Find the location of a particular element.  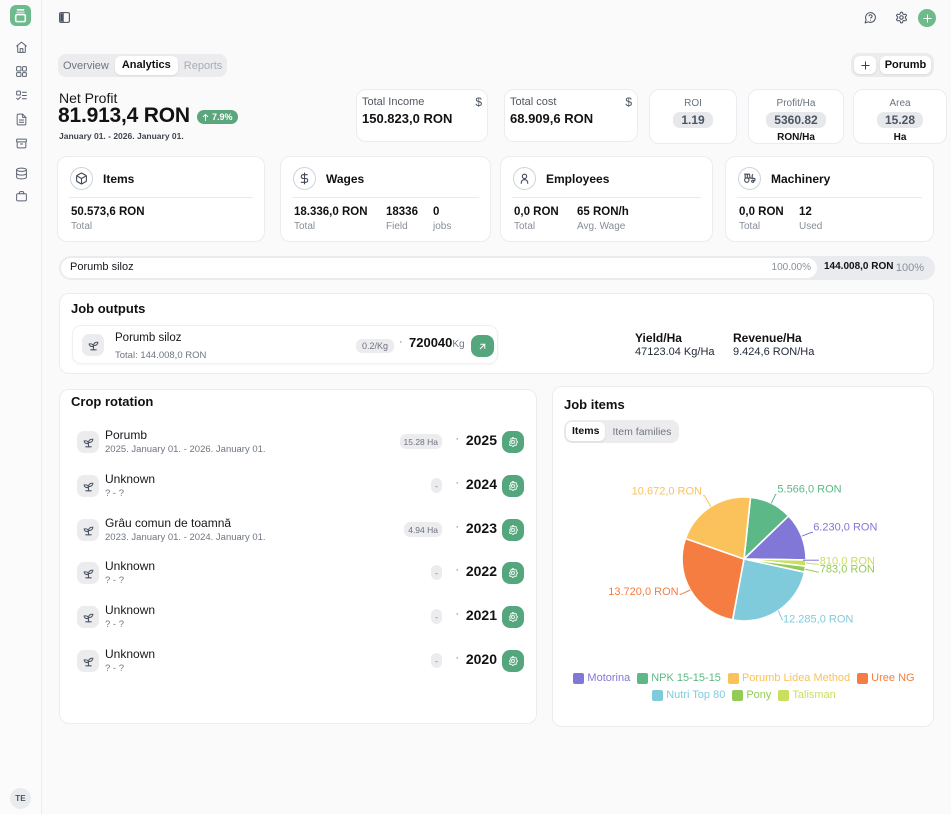

svg-text: 12.285,0 RON is located at coordinates (818, 620).